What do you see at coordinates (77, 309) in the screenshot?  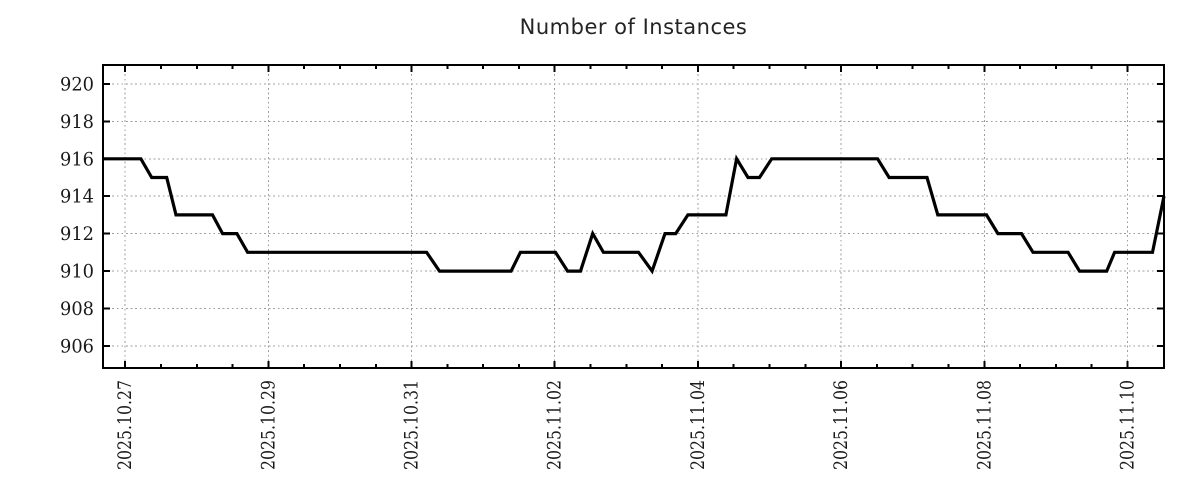 I see `y-tick-label: 908` at bounding box center [77, 309].